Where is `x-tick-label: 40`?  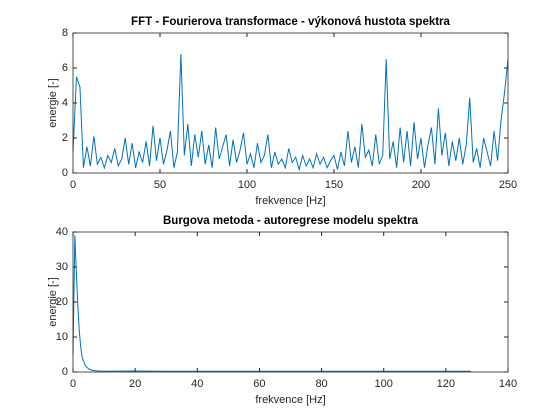 x-tick-label: 40 is located at coordinates (197, 384).